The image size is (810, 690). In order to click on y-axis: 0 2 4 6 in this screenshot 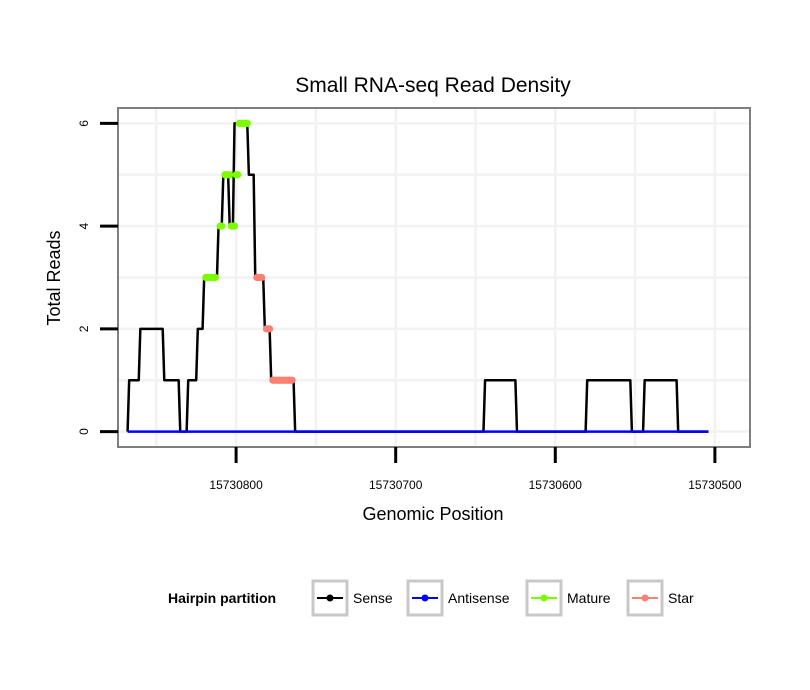, I will do `click(97, 277)`.